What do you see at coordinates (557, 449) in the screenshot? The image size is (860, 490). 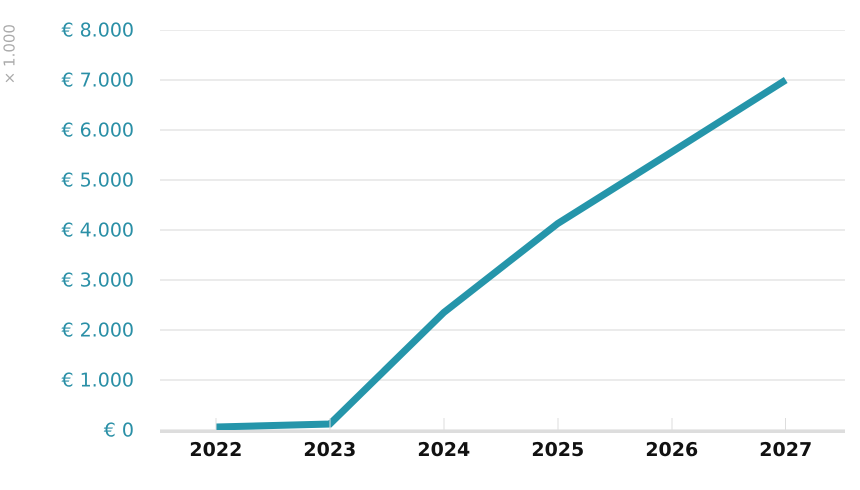 I see `x-tick-label: 2025` at bounding box center [557, 449].